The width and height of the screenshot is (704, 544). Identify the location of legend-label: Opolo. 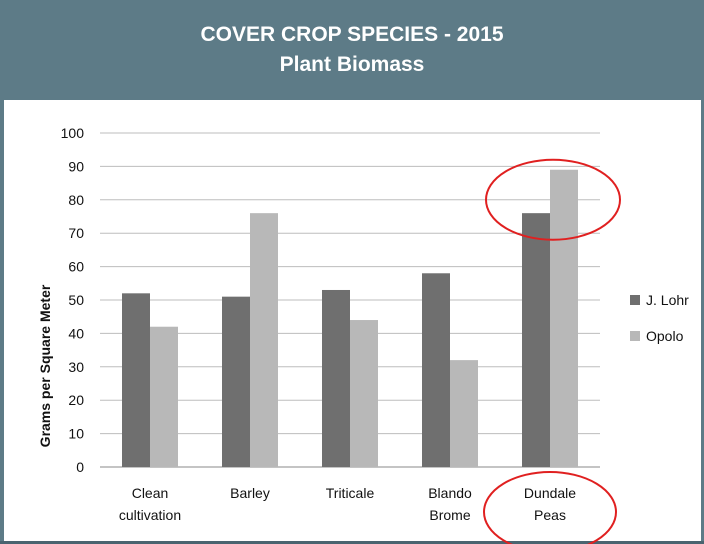
(665, 336).